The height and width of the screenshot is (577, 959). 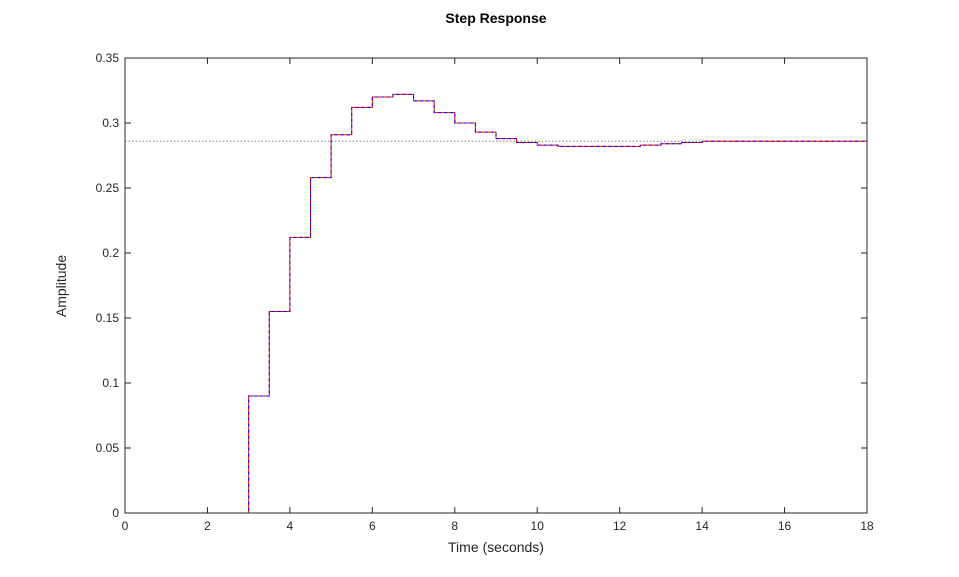 I want to click on x-tick-label: 4, so click(x=290, y=526).